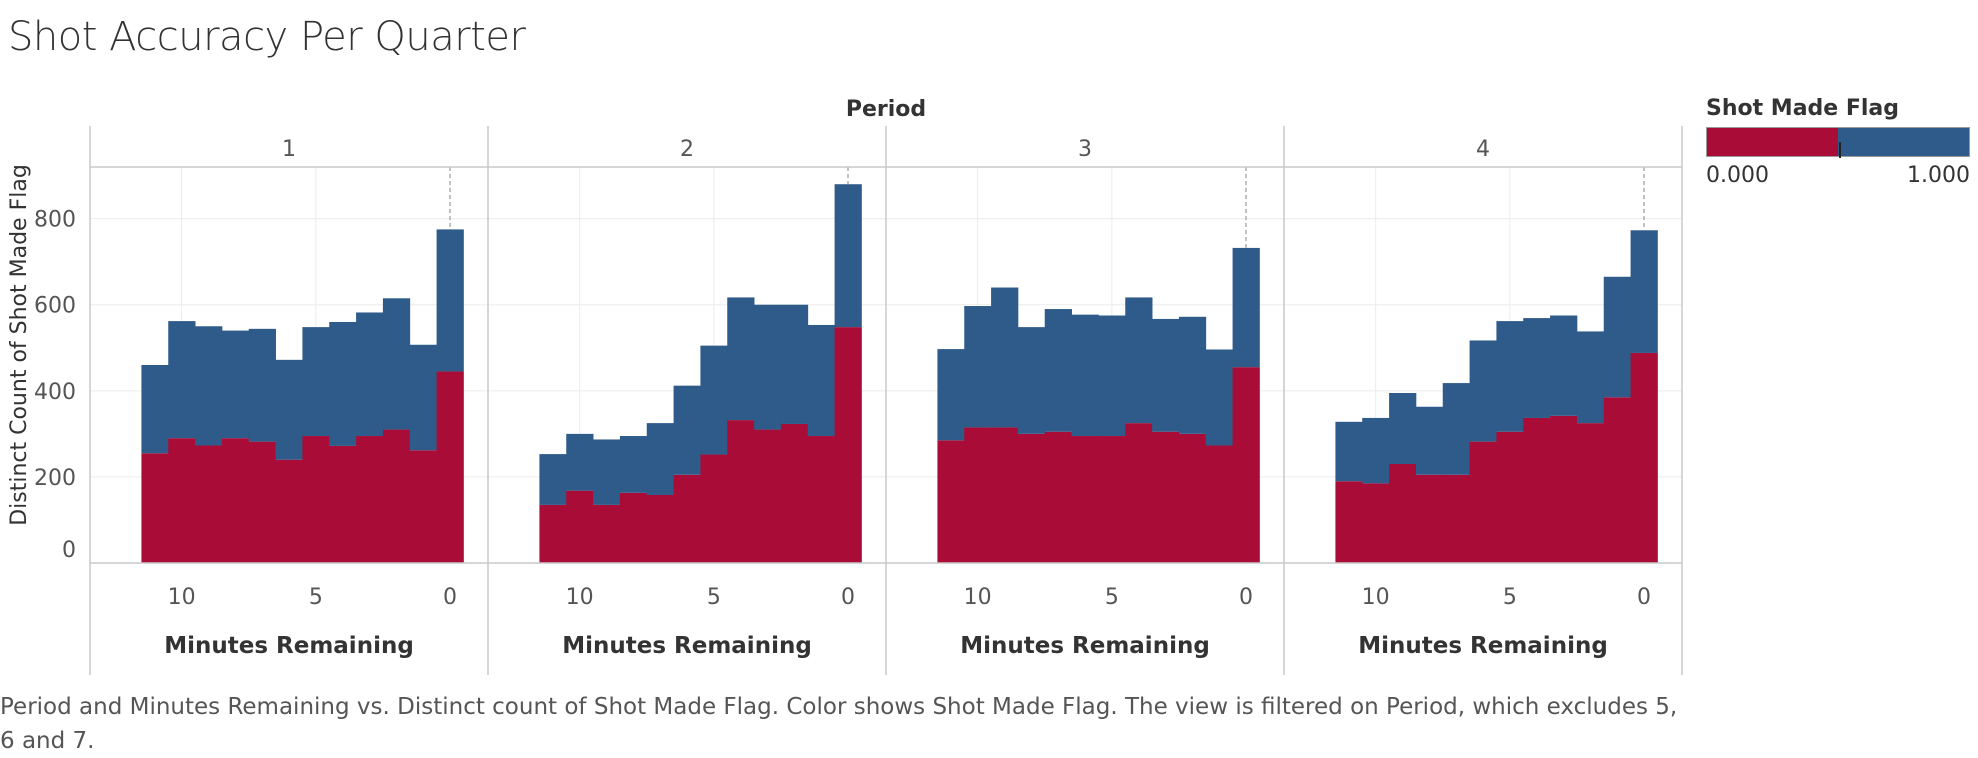  I want to click on bar-segment-p4-m6-s0, so click(1483, 502).